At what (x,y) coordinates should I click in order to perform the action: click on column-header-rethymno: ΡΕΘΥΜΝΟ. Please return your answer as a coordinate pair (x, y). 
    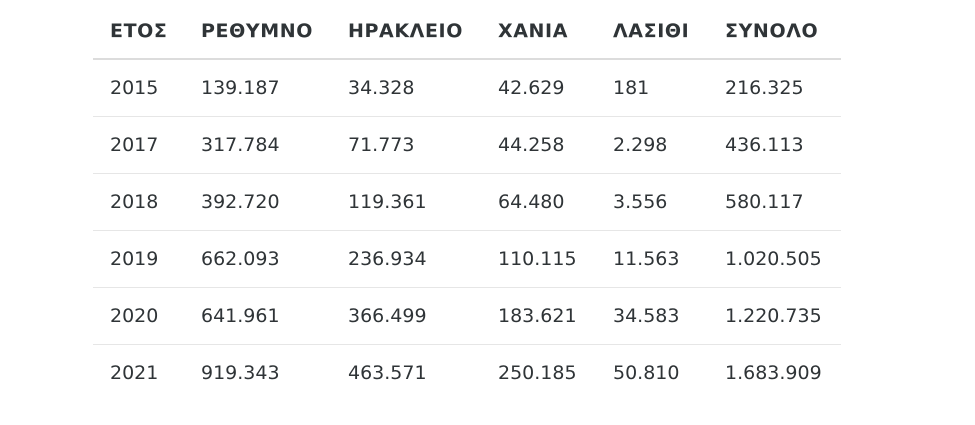
    Looking at the image, I should click on (257, 31).